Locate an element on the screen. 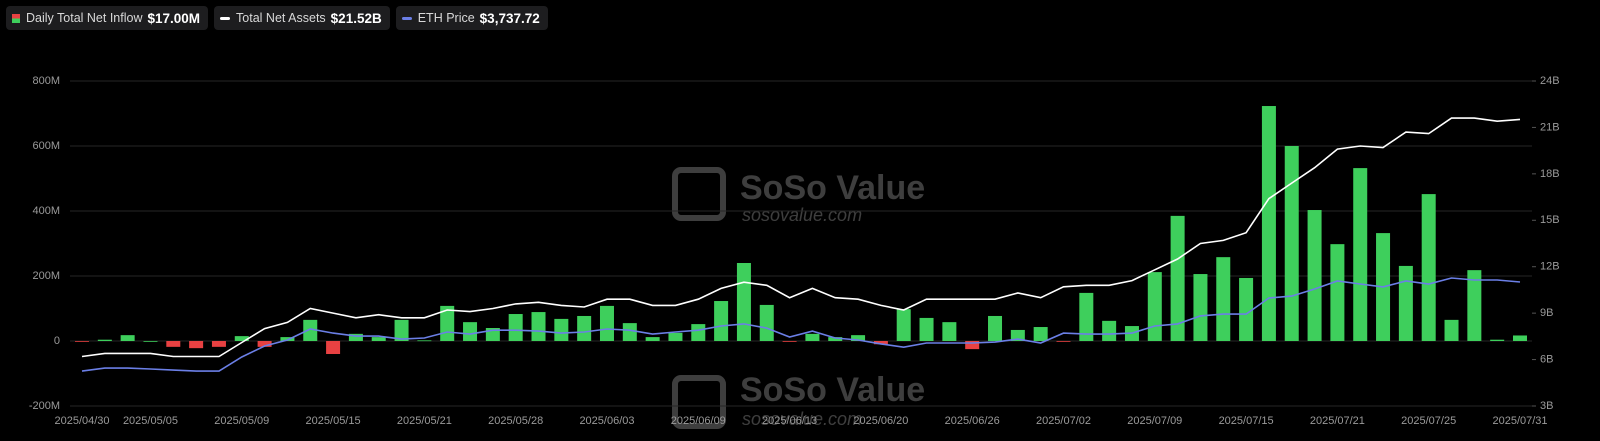 This screenshot has width=1600, height=441. y2-tick-label: 21B is located at coordinates (1550, 127).